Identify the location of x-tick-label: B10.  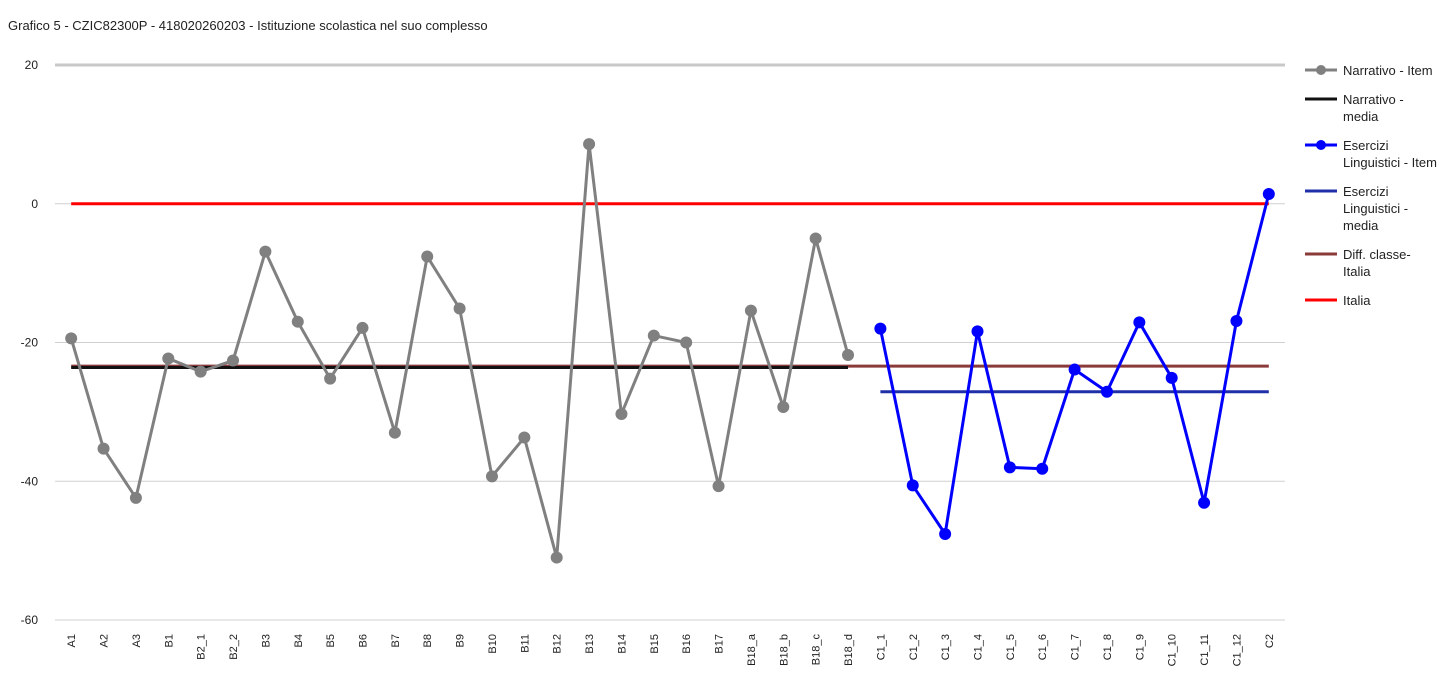
(493, 644).